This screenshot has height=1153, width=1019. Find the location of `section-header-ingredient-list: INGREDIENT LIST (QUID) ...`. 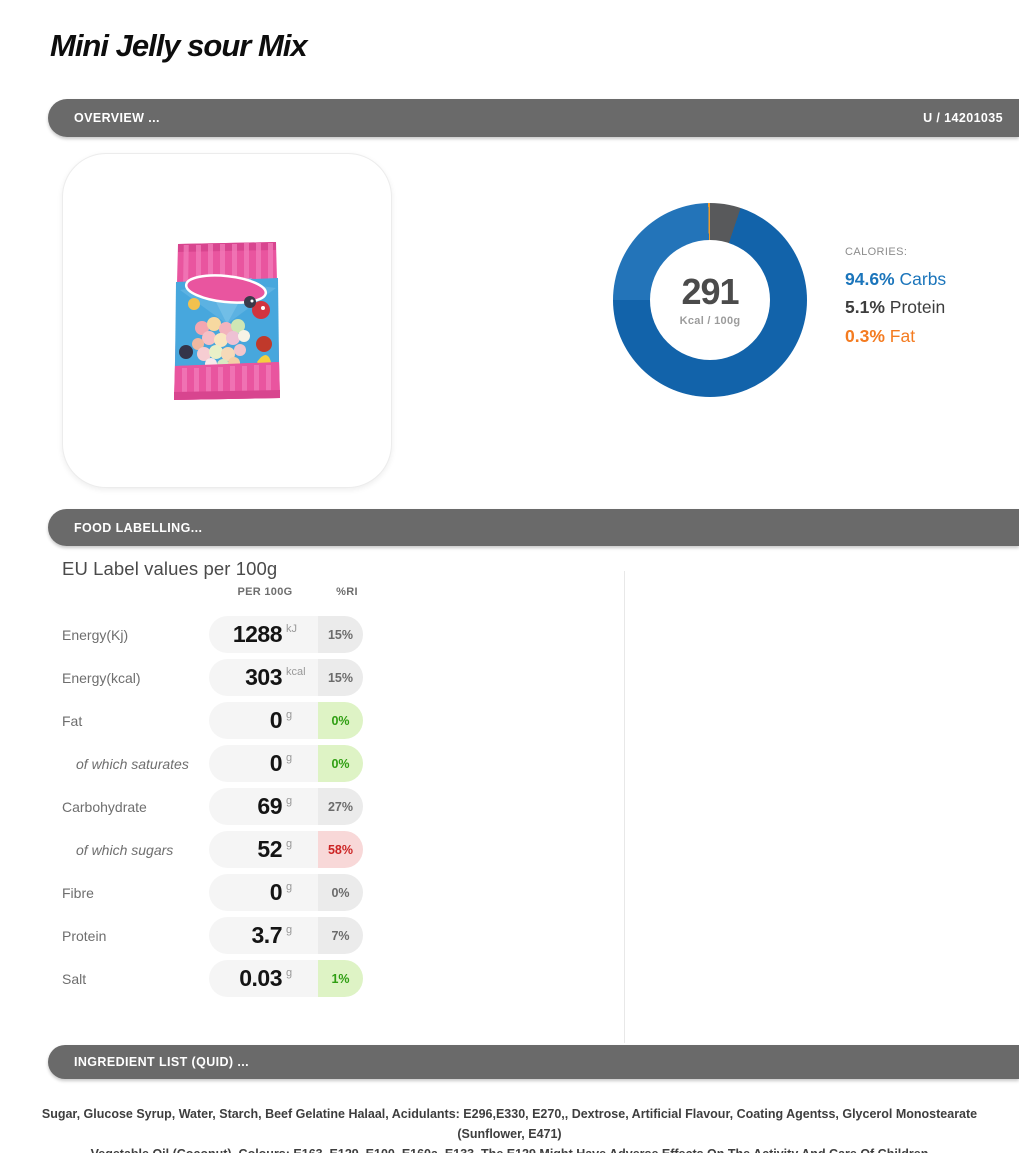

section-header-ingredient-list: INGREDIENT LIST (QUID) ... is located at coordinates (533, 1062).